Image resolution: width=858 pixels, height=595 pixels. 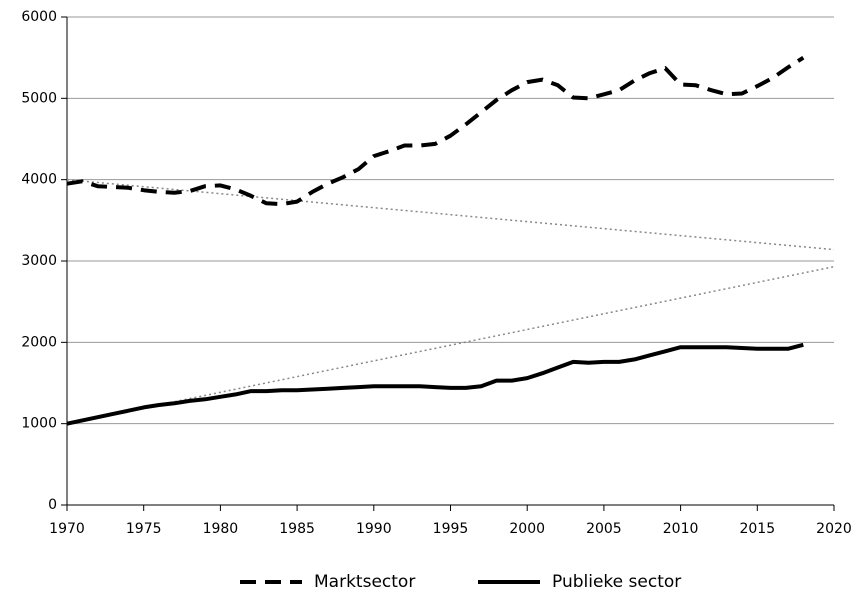 What do you see at coordinates (451, 529) in the screenshot?
I see `x-tick-label: 1995` at bounding box center [451, 529].